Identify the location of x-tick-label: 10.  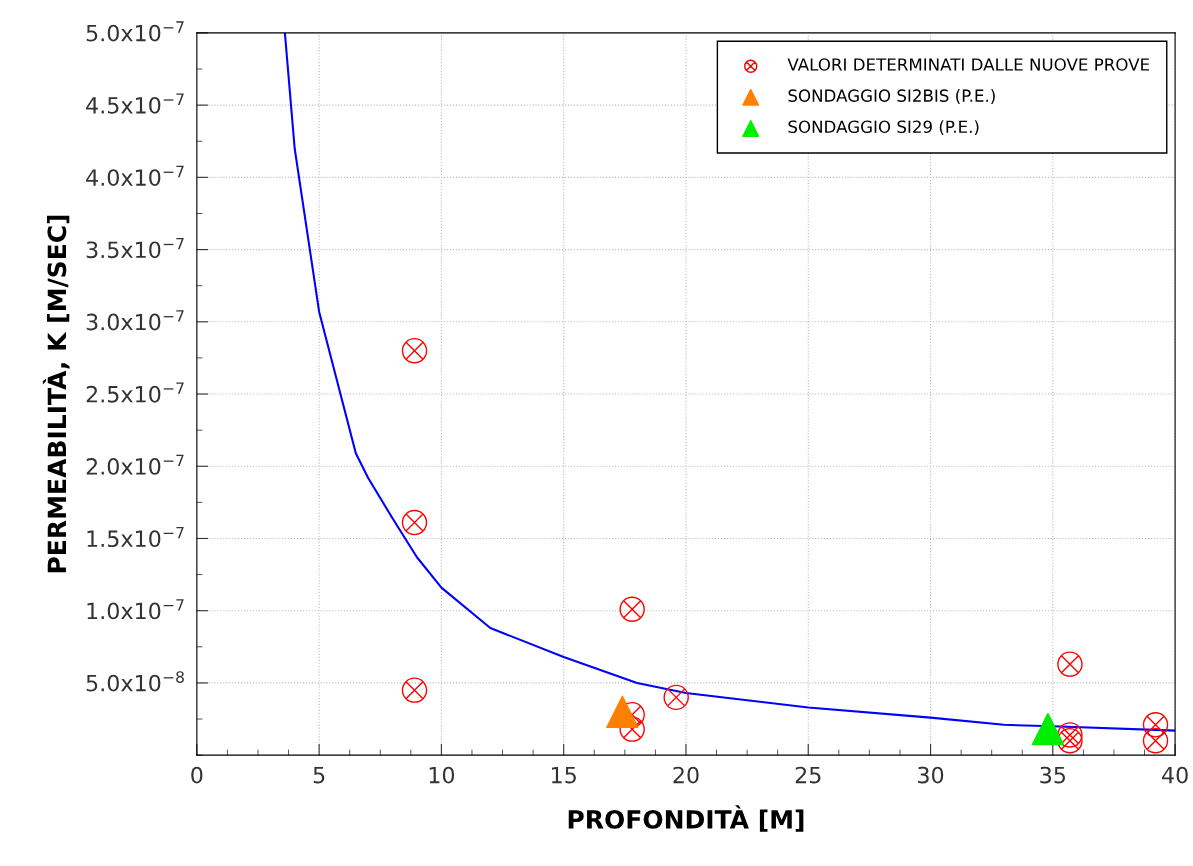
(442, 775).